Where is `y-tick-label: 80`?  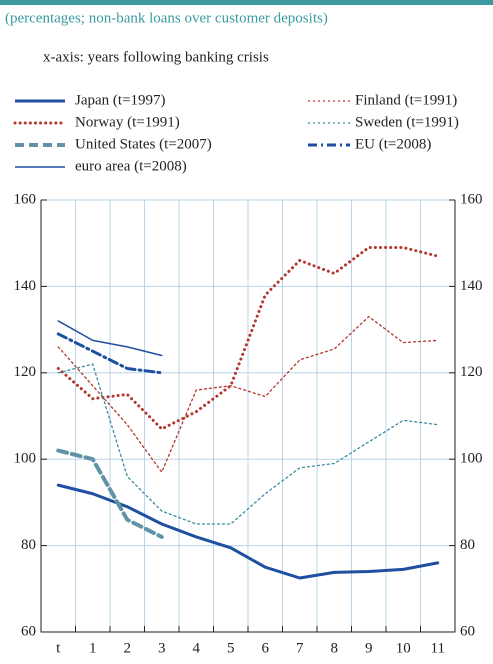 y-tick-label: 80 is located at coordinates (28, 545).